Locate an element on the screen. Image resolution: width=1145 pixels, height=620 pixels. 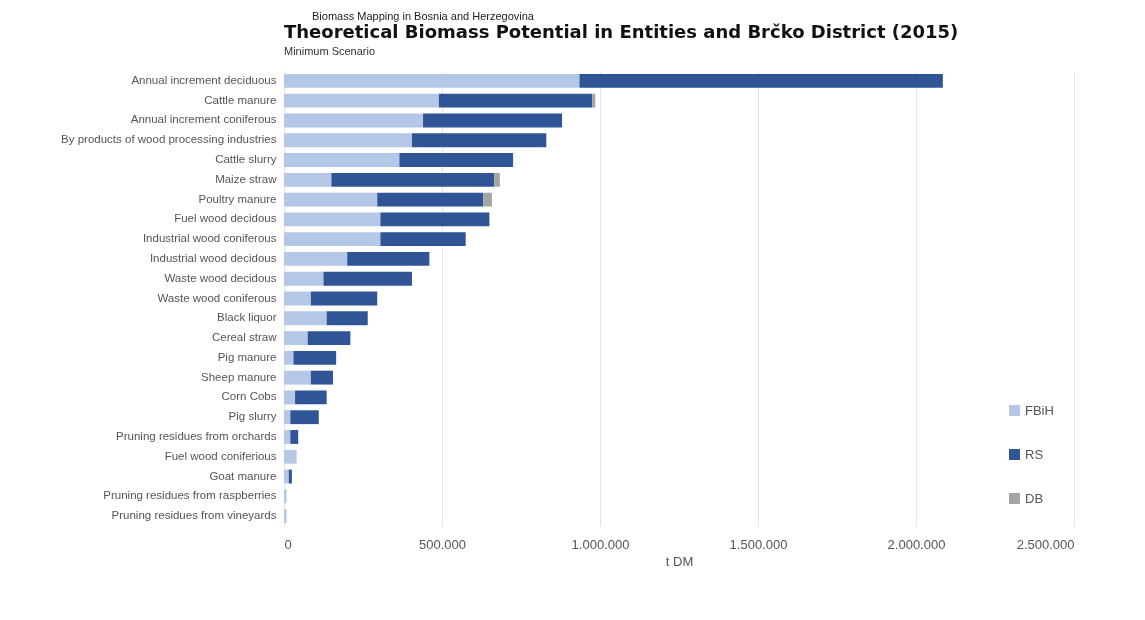
text: Biomass Mapping in Bosnia and Herzegovina is located at coordinates (423, 16).